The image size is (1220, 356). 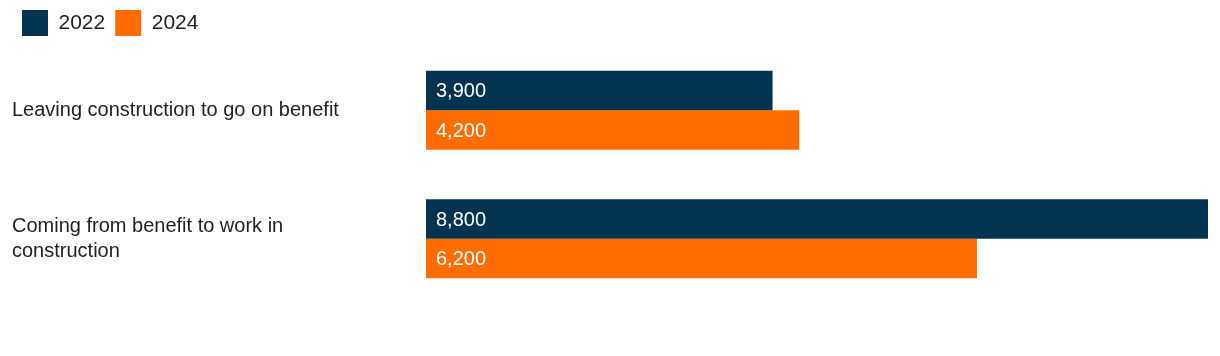 I want to click on data-label: 8,800, so click(x=461, y=218).